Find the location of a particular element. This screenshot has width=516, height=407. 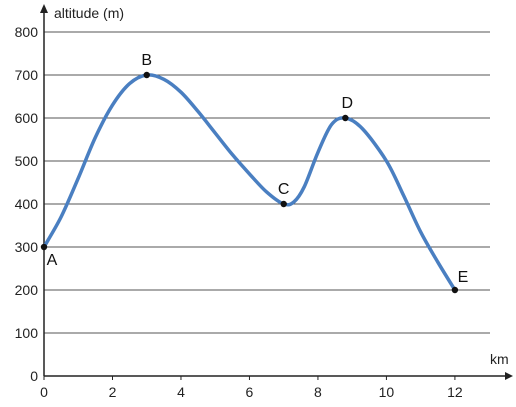

x-tick-0: 0 is located at coordinates (44, 392).